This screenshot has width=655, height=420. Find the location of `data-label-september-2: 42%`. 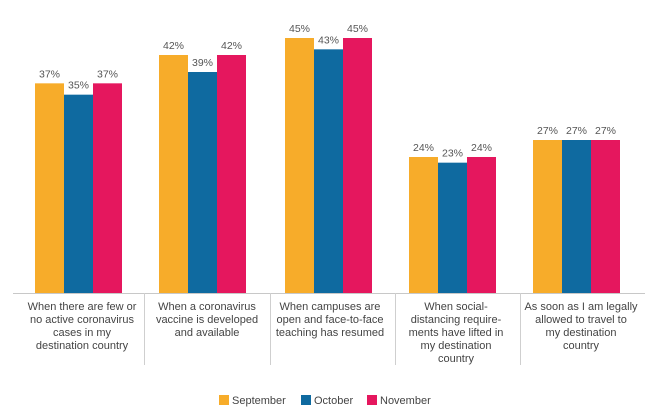

data-label-september-2: 42% is located at coordinates (173, 46).